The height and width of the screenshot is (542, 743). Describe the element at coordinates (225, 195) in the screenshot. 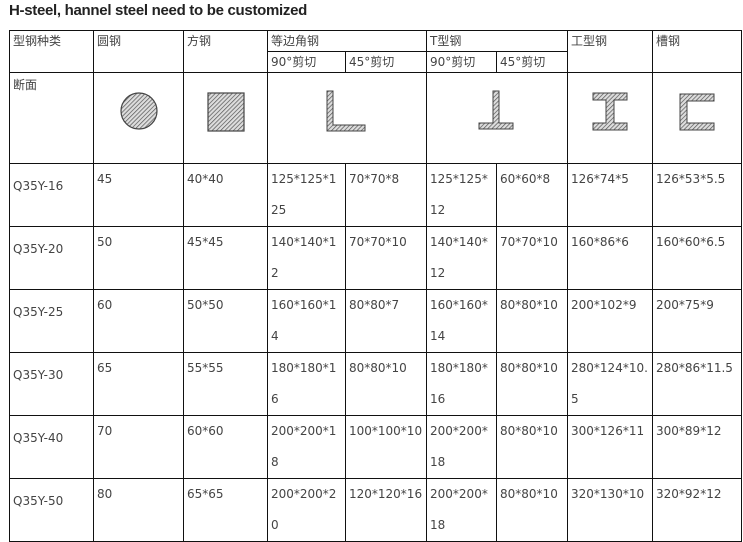

I see `table-cell: 40*40` at that location.